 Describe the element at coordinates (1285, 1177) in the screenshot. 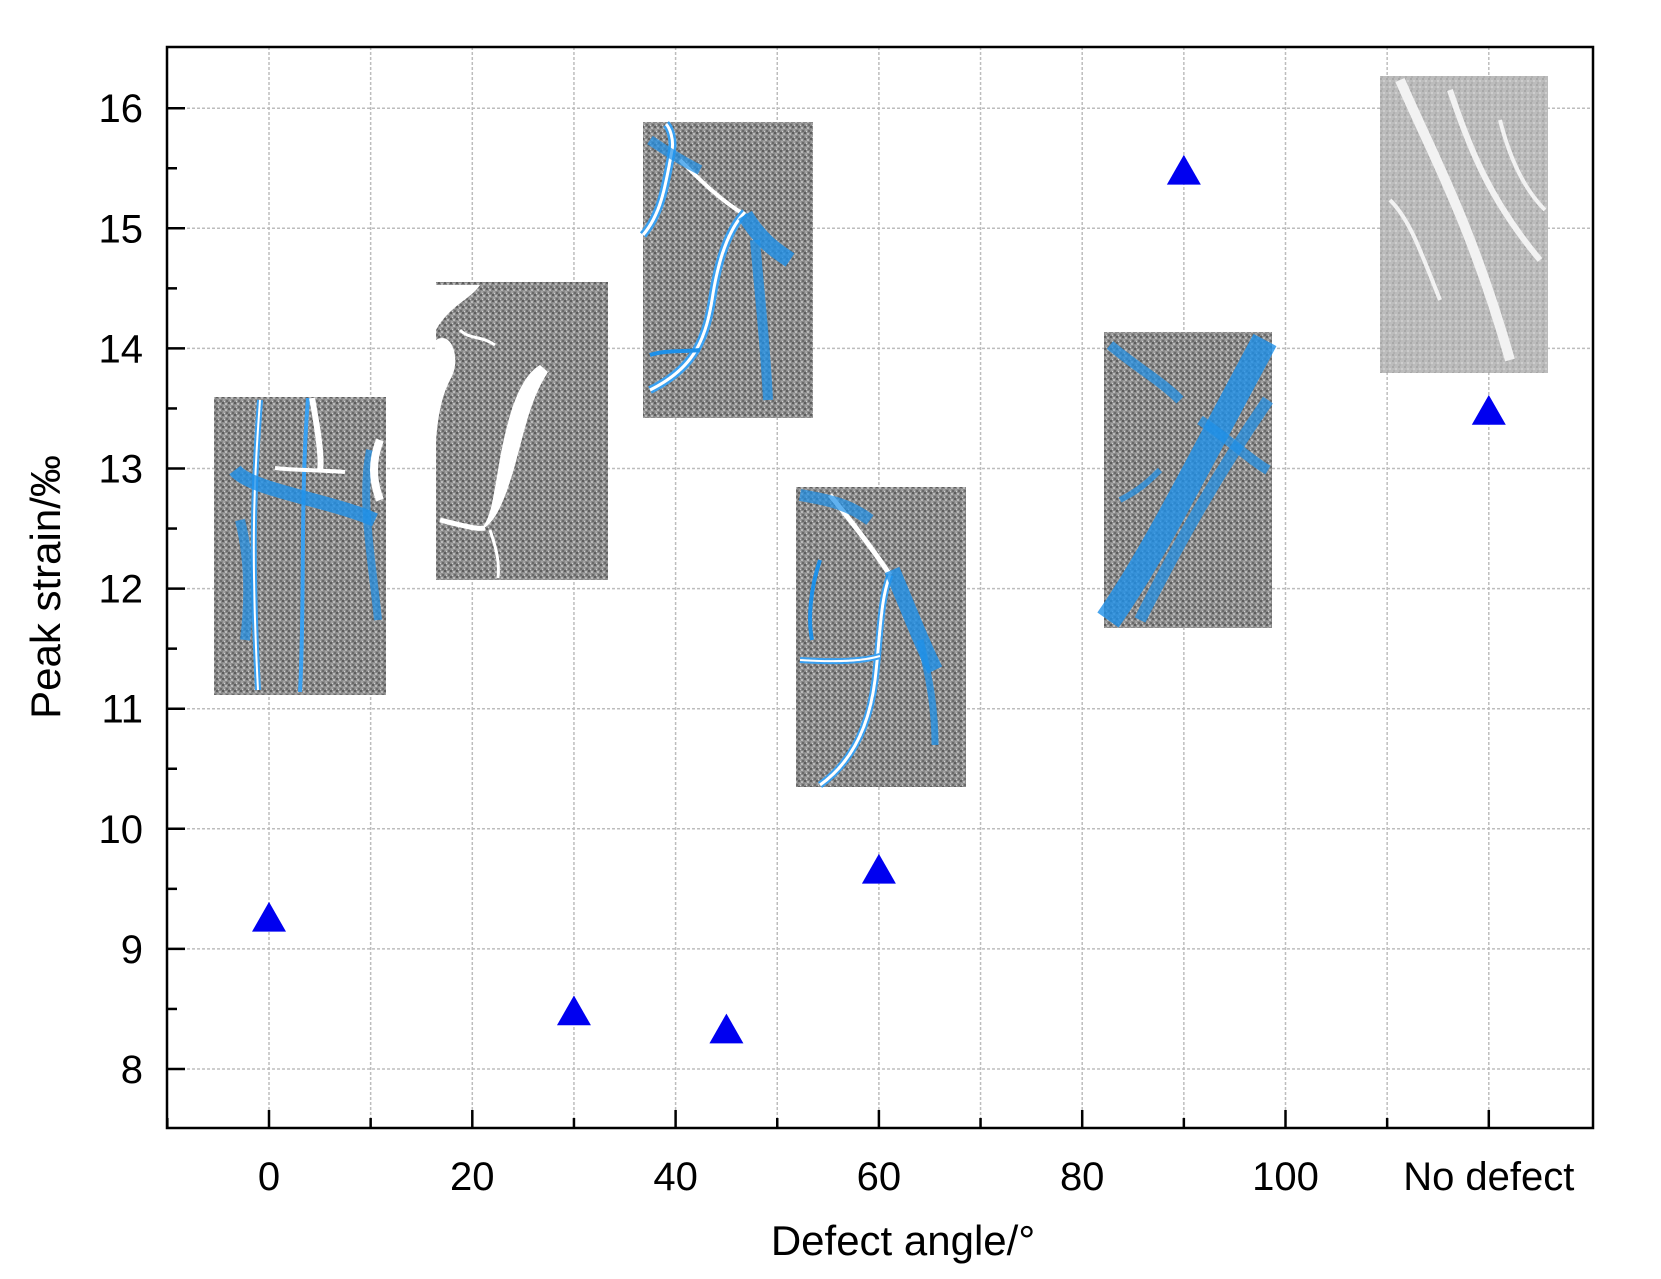

I see `x-tick-label: 100` at that location.